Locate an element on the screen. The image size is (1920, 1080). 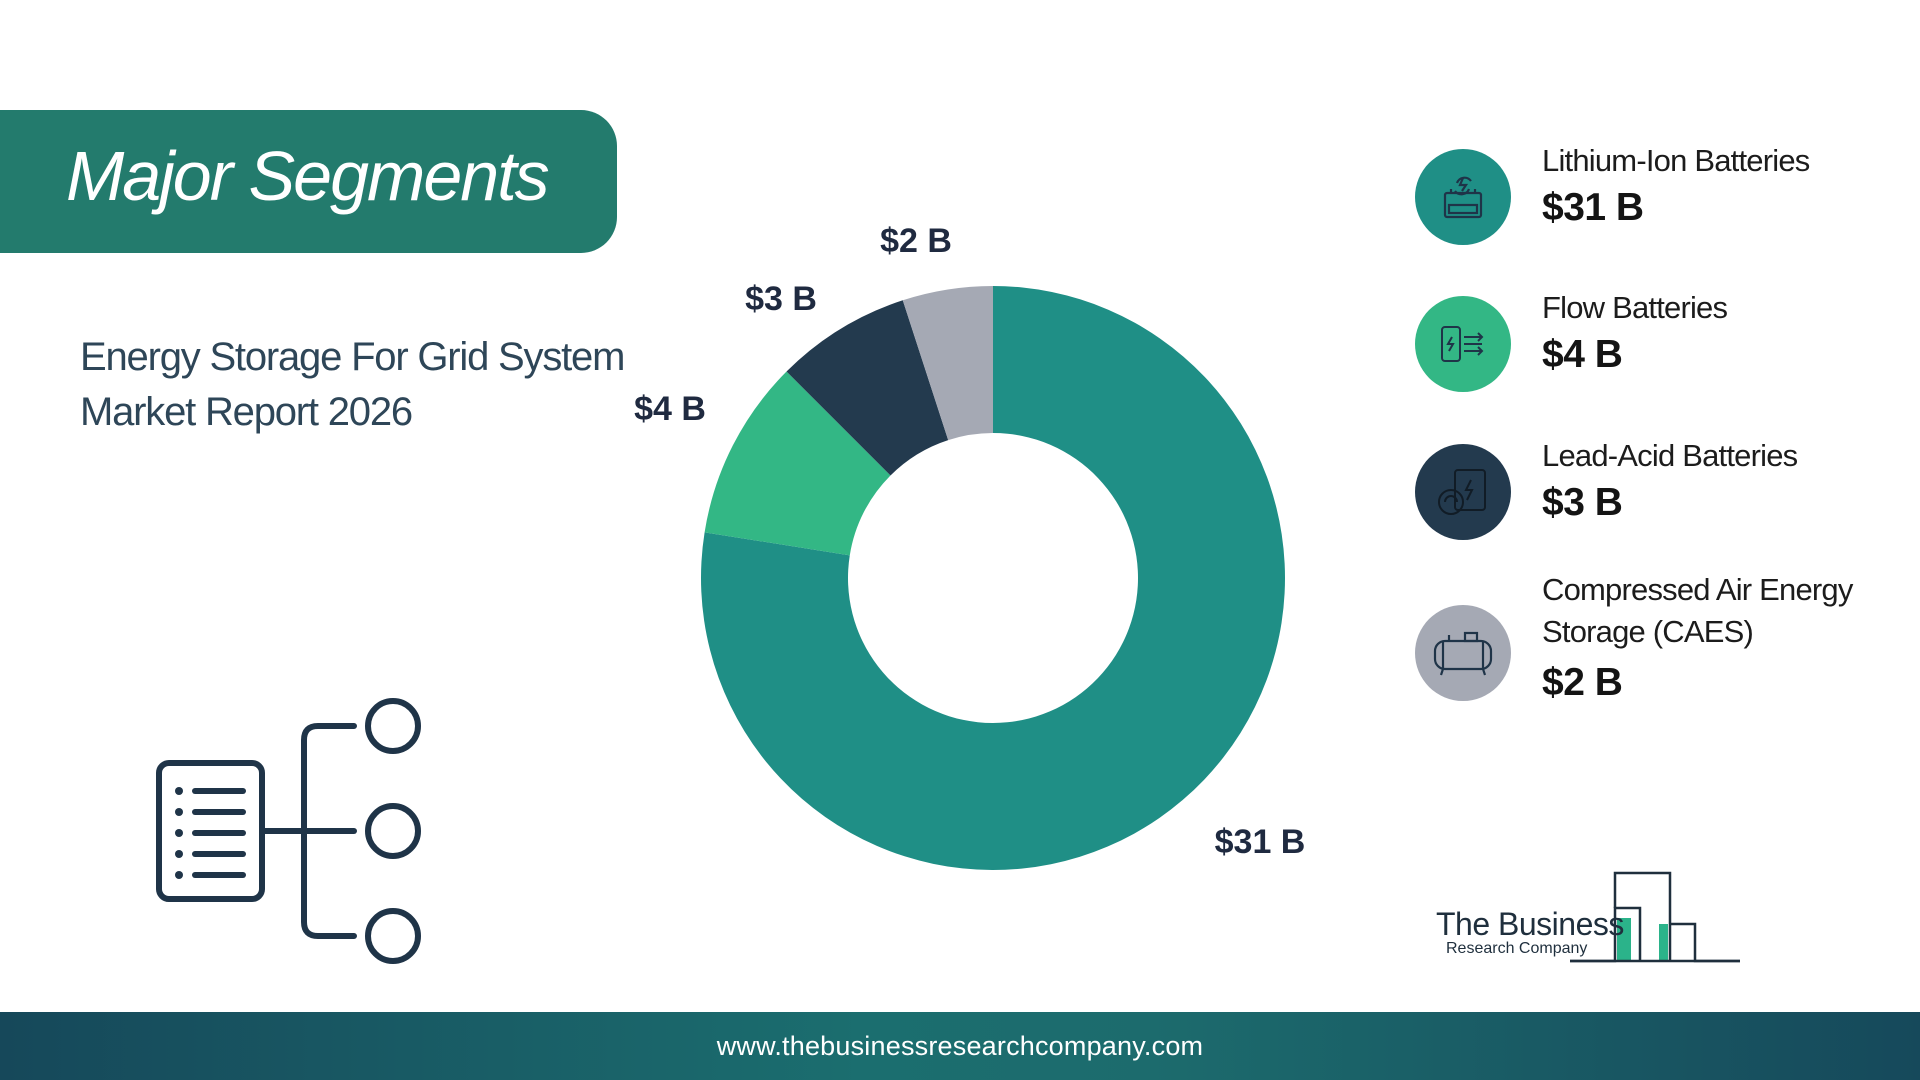
footer-bar: www.thebusinessresearchcompany.com is located at coordinates (960, 1046).